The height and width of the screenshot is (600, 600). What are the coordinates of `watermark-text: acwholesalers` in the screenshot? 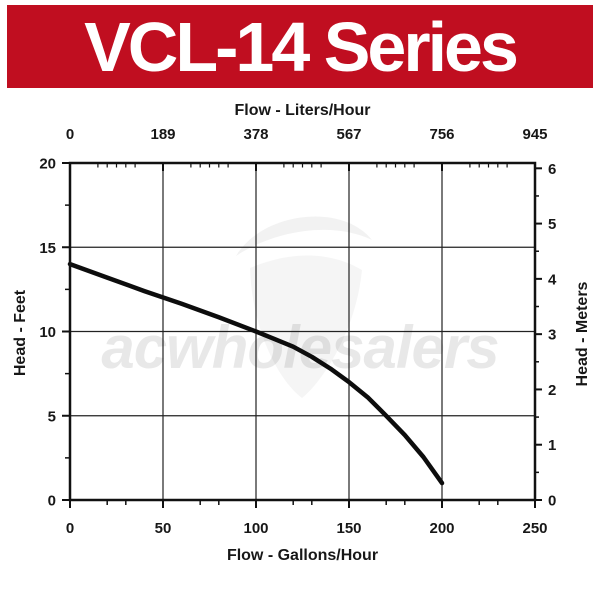 It's located at (299, 347).